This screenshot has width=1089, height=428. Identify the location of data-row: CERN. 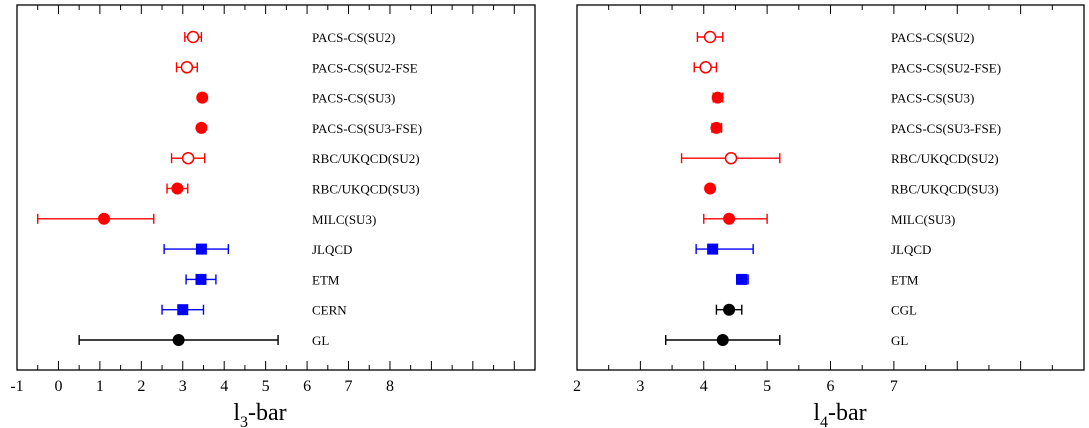
(254, 310).